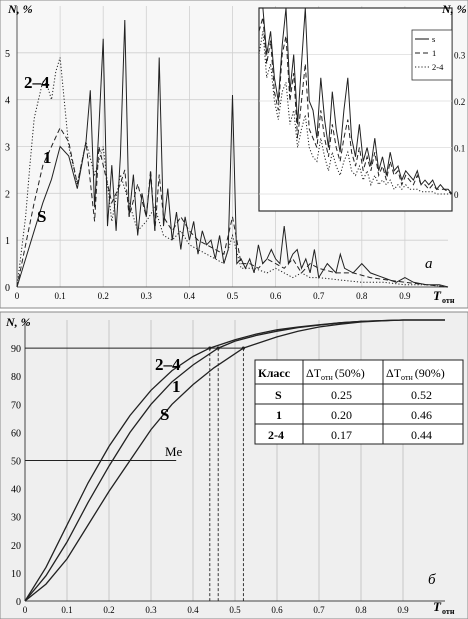 The image size is (468, 619). What do you see at coordinates (59, 296) in the screenshot?
I see `panel-a-x-tick-label: 0.1` at bounding box center [59, 296].